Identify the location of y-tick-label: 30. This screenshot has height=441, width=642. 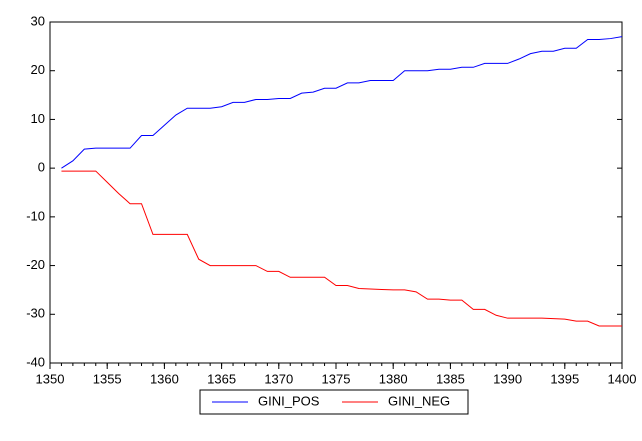
(38, 20).